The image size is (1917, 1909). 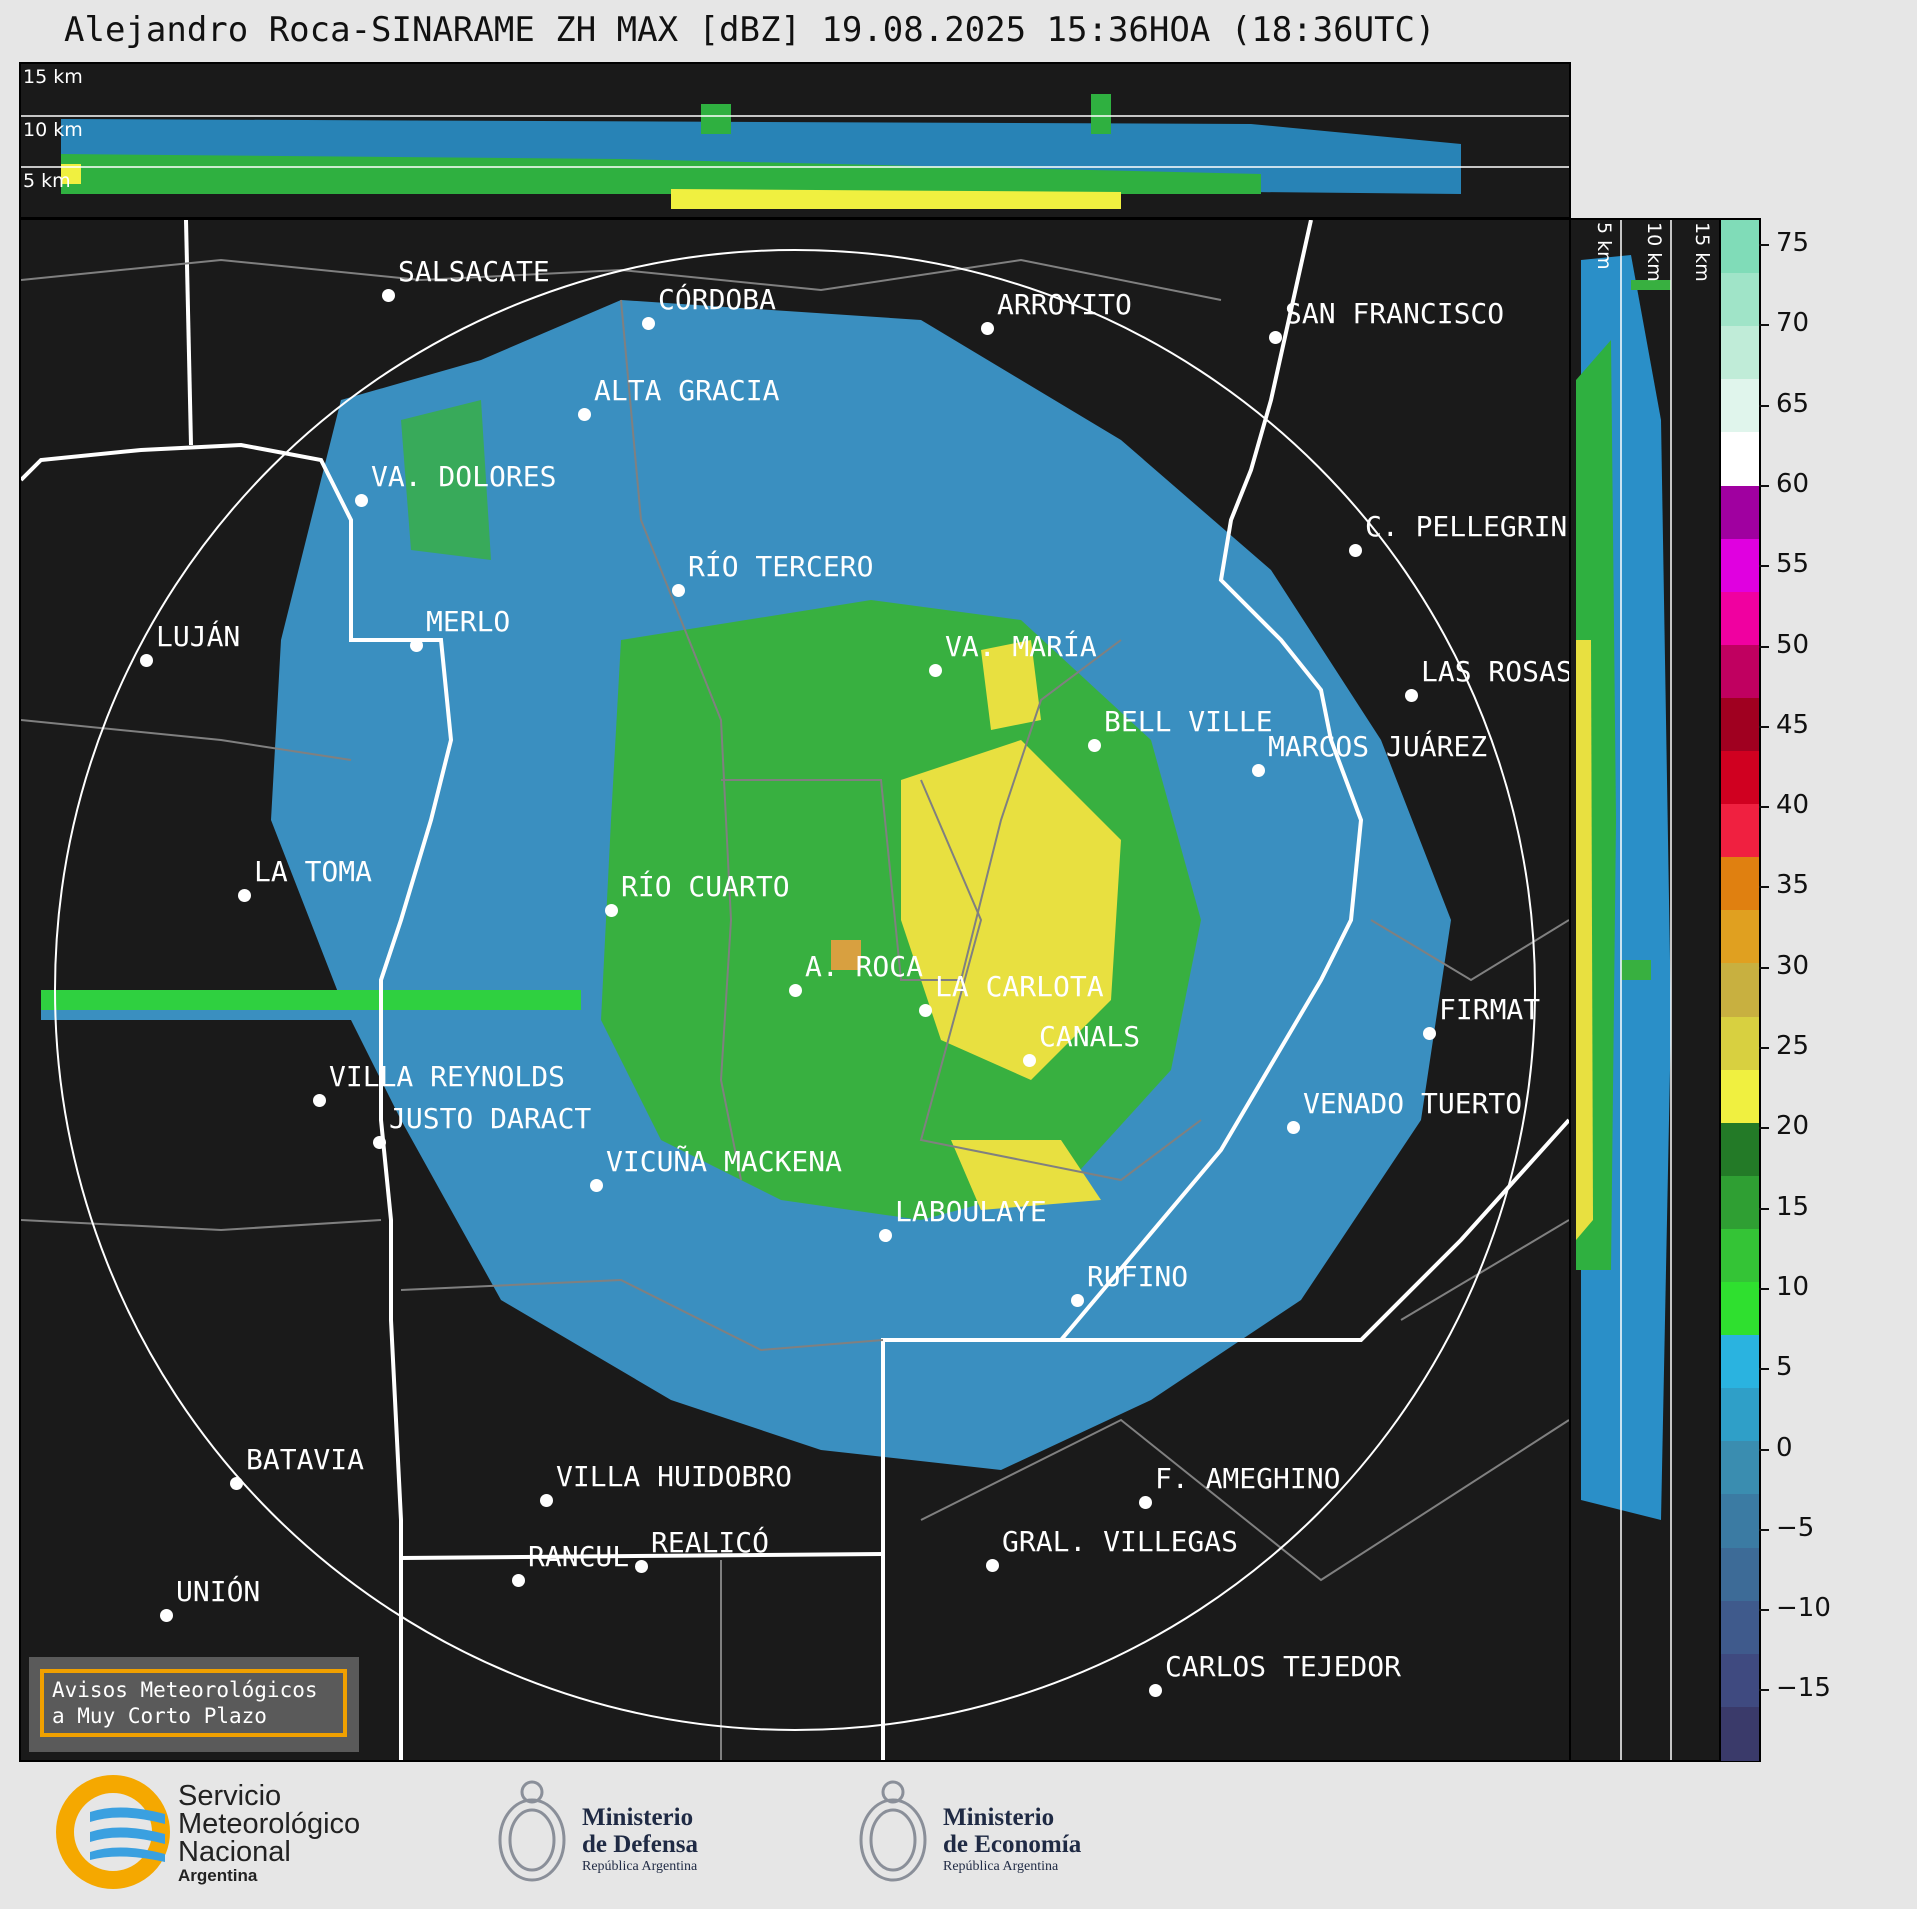 What do you see at coordinates (971, 1211) in the screenshot?
I see `city-label: LABOULAYE` at bounding box center [971, 1211].